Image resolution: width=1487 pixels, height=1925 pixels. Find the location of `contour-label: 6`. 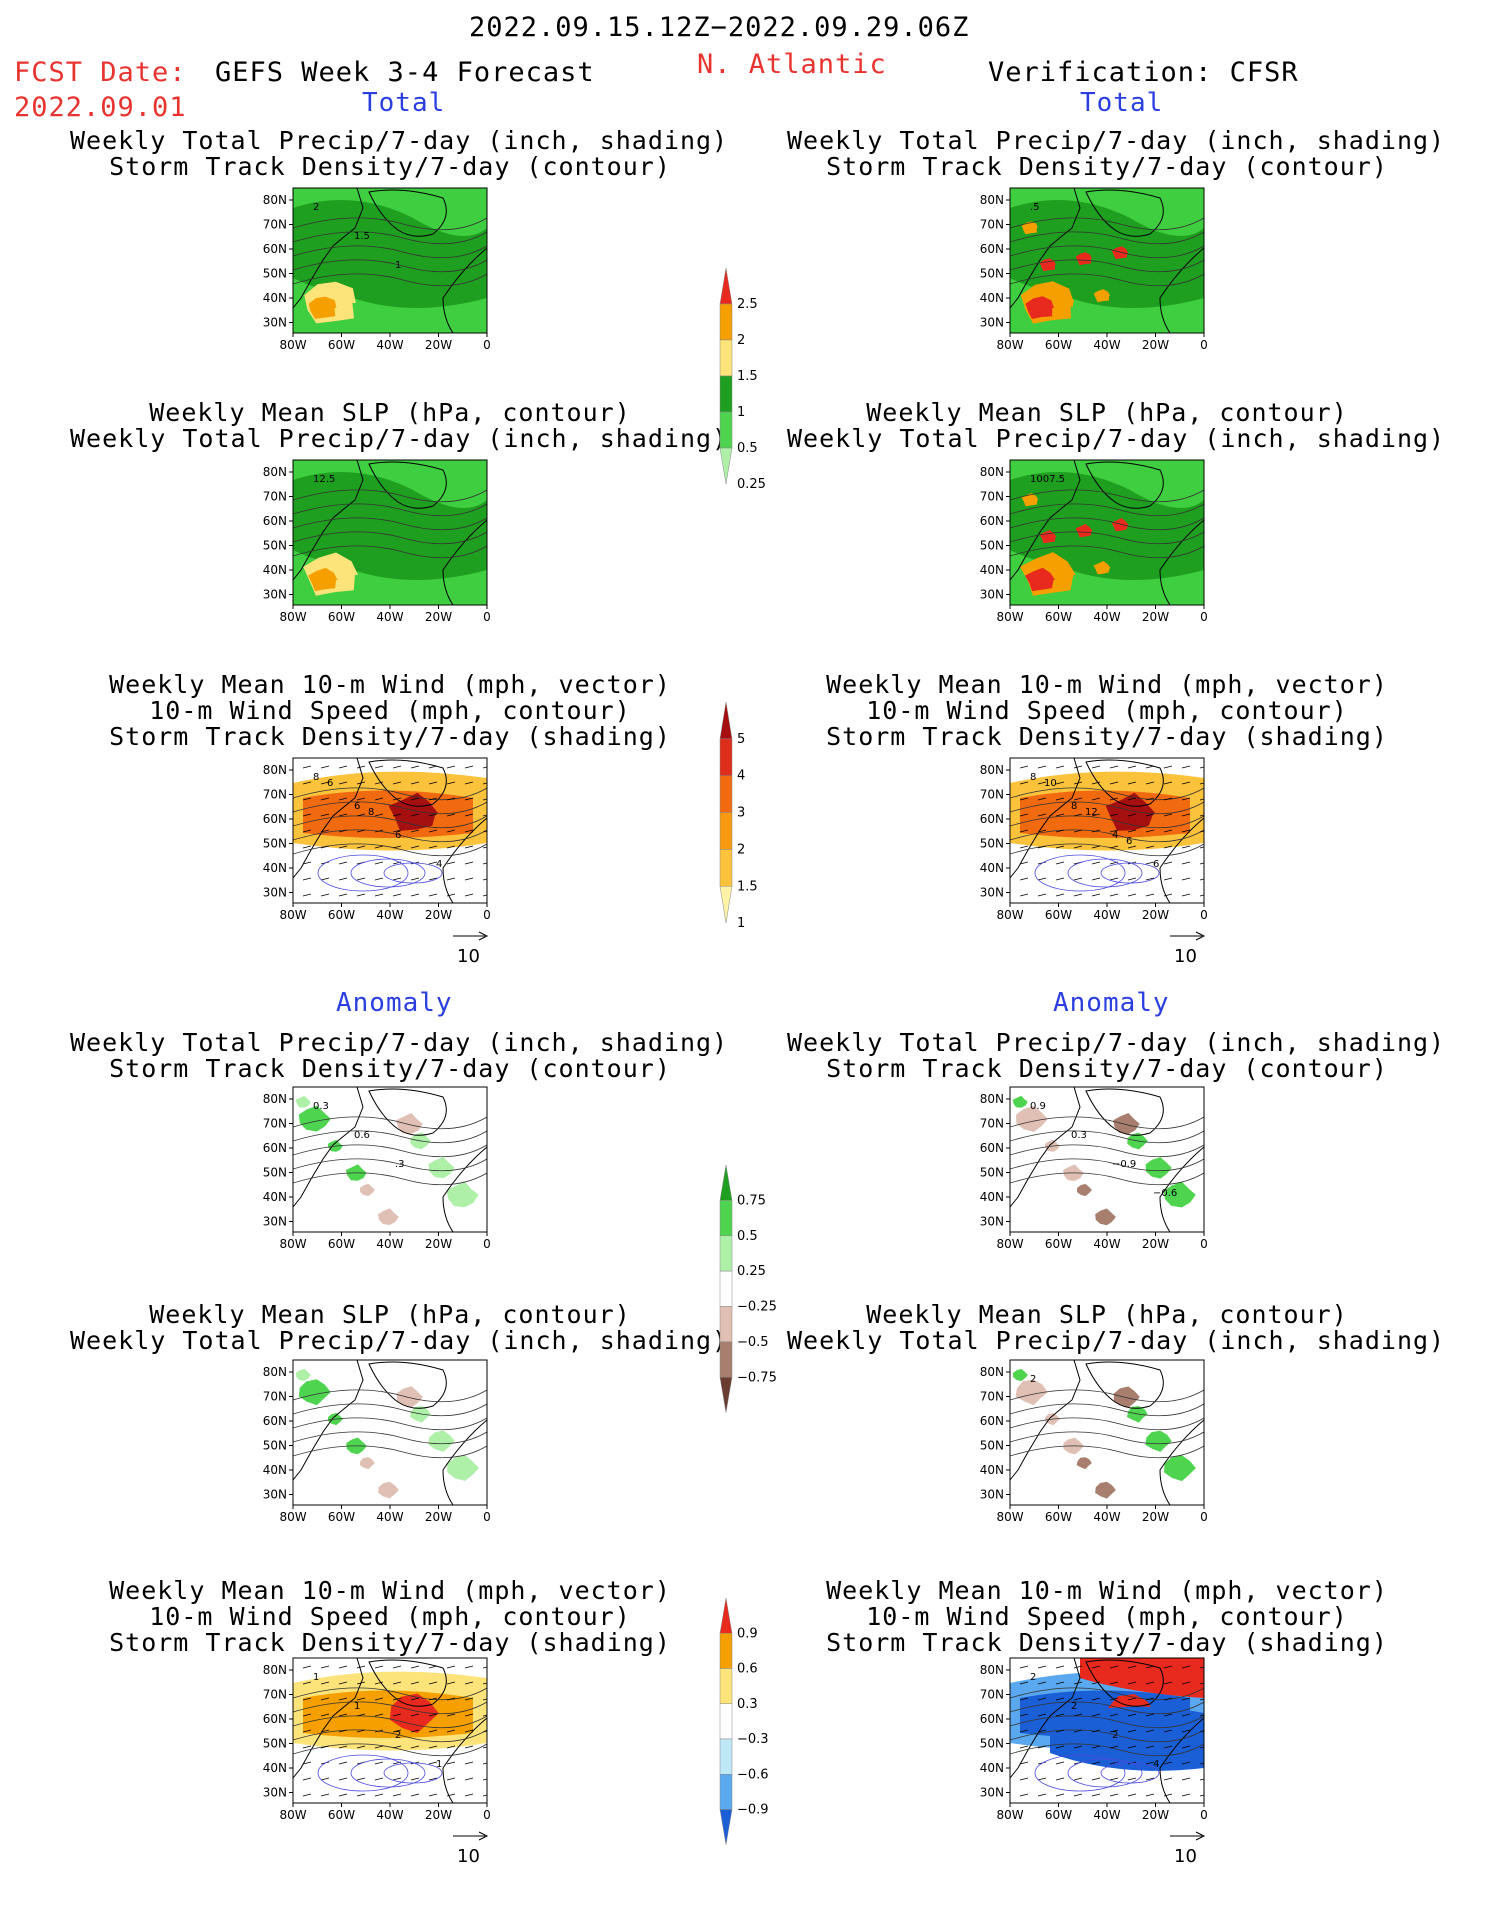

contour-label: 6 is located at coordinates (357, 806).